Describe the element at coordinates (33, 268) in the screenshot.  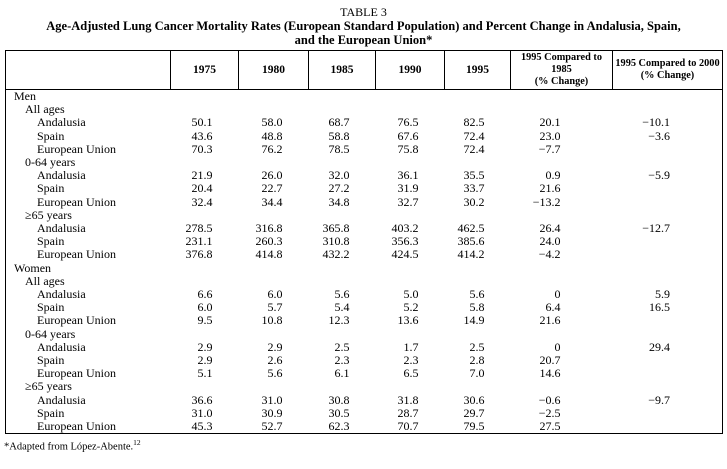
I see `row-label-cell: Women` at that location.